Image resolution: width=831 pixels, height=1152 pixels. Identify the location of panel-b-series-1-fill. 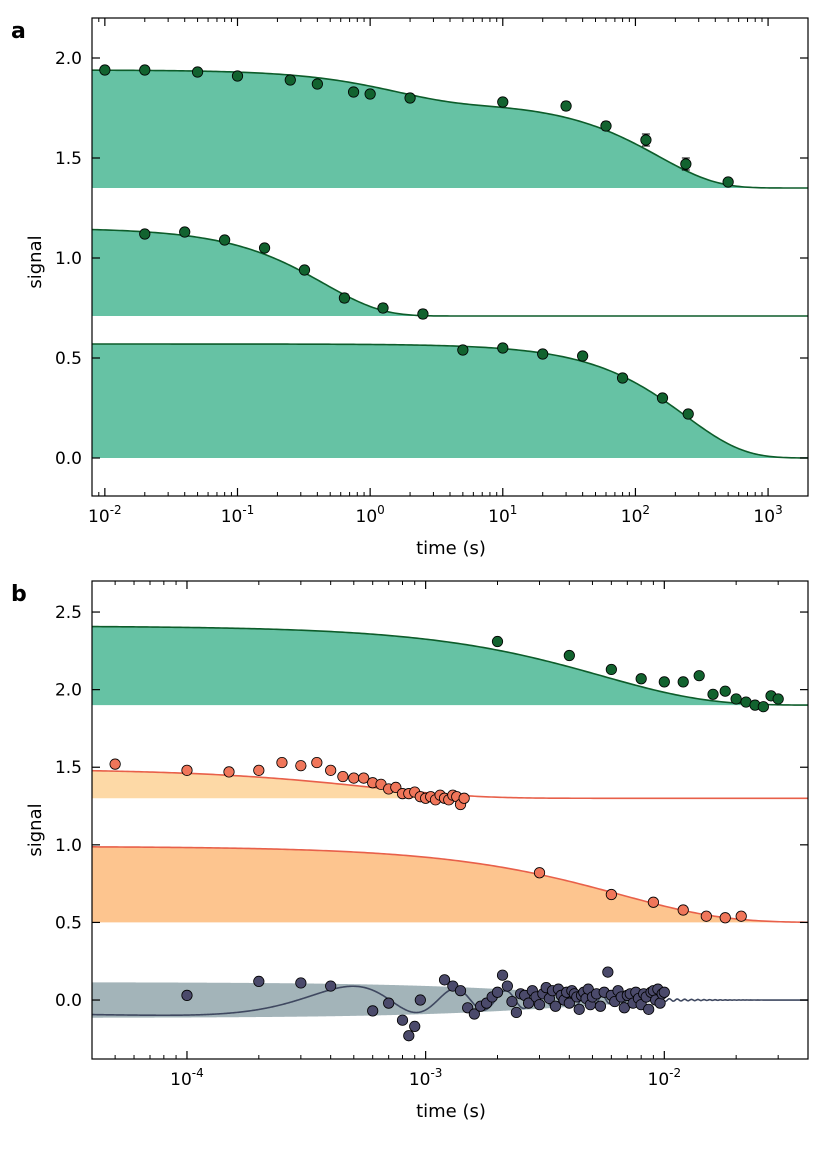
(450, 666).